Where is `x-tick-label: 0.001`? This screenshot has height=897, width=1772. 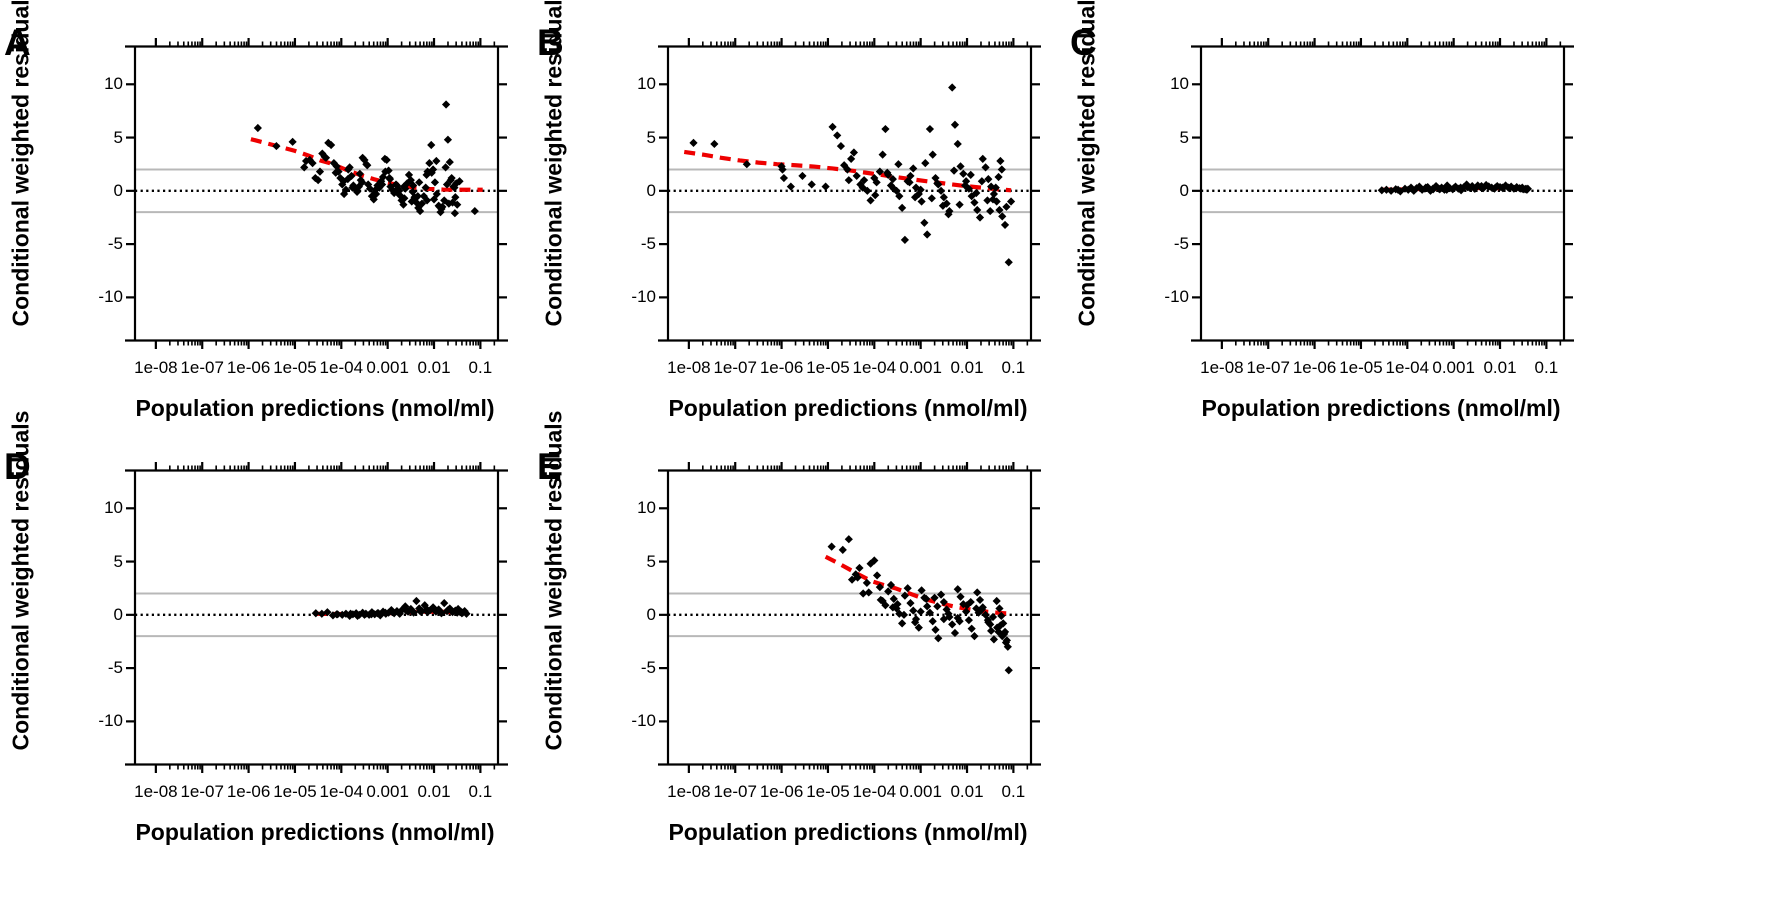 x-tick-label: 0.001 is located at coordinates (387, 367).